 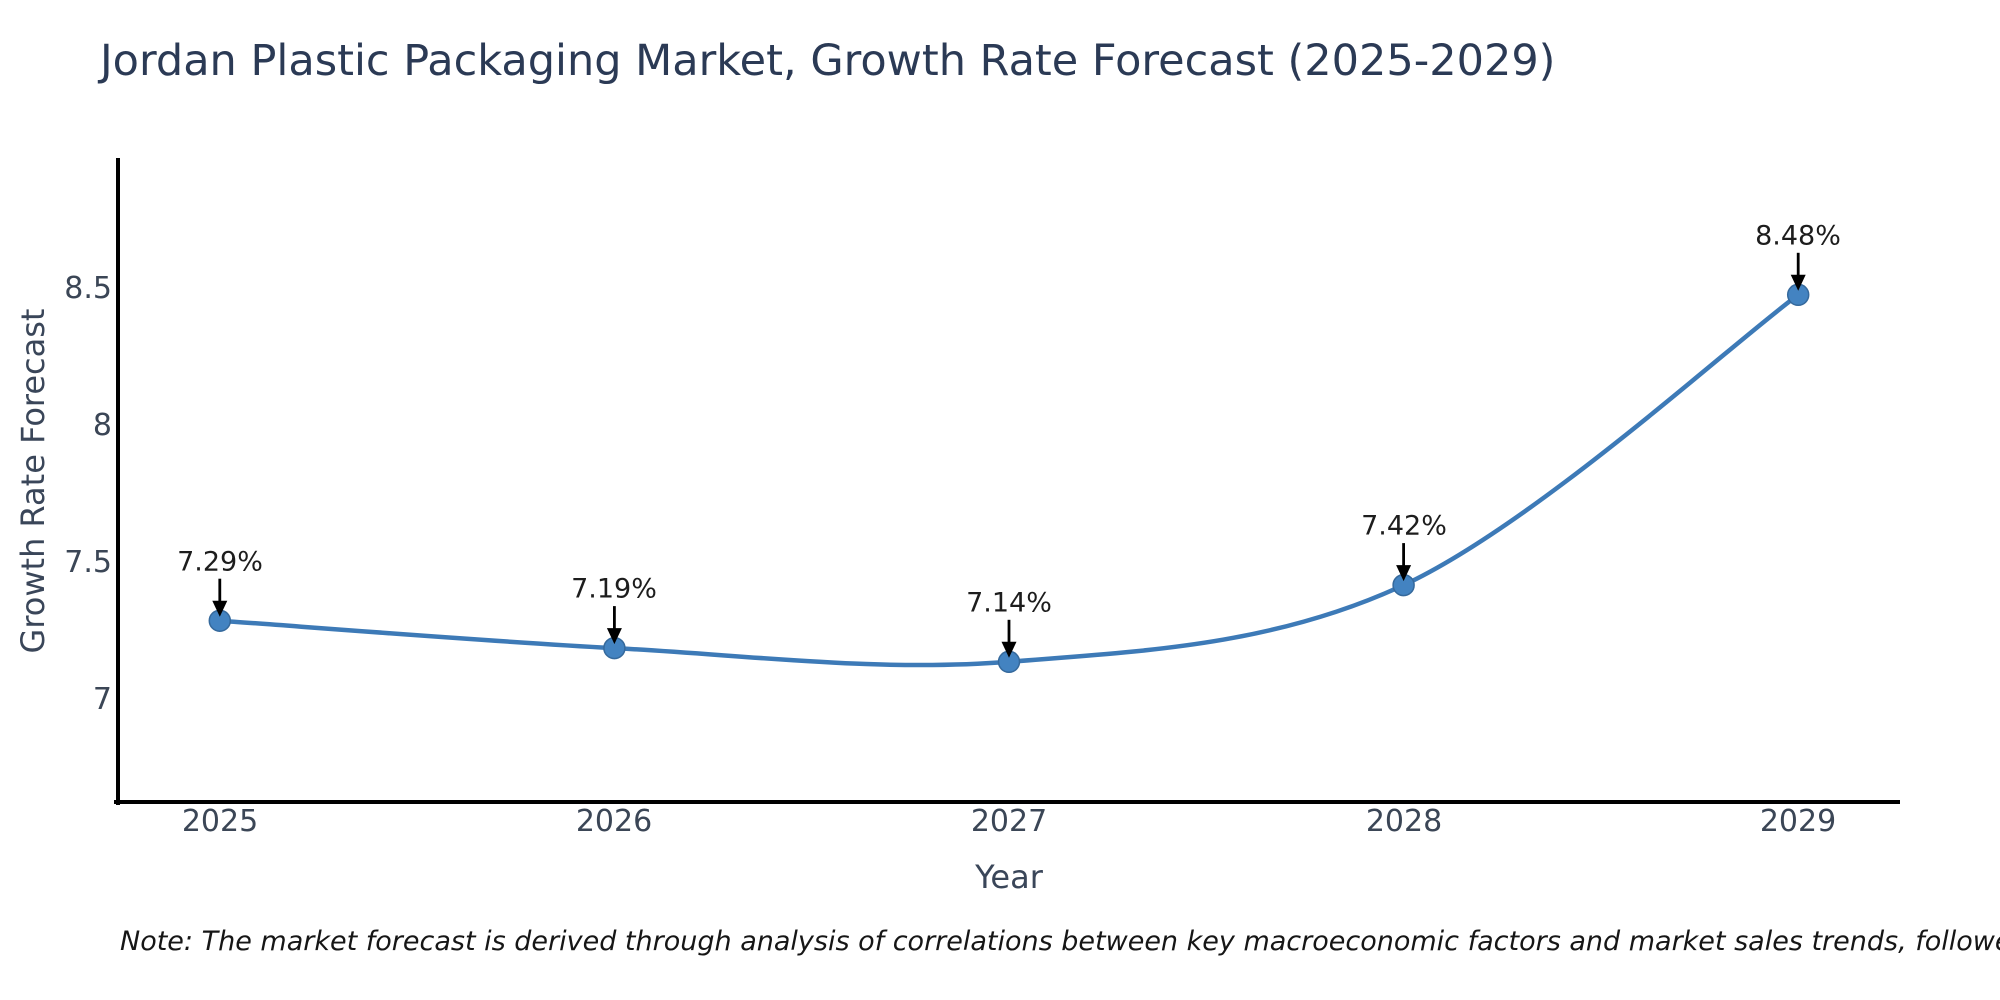 What do you see at coordinates (88, 562) in the screenshot?
I see `y-tick-label: 7.5` at bounding box center [88, 562].